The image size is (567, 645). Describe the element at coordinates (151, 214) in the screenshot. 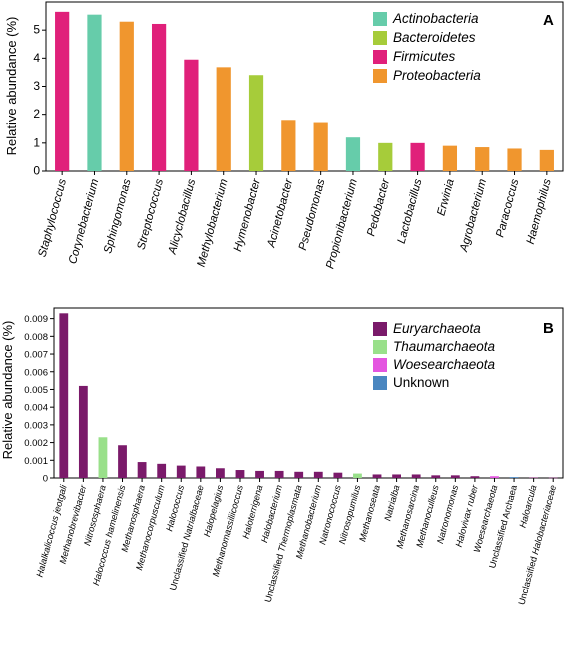

I see `x-tick-label: Streptococcus` at that location.